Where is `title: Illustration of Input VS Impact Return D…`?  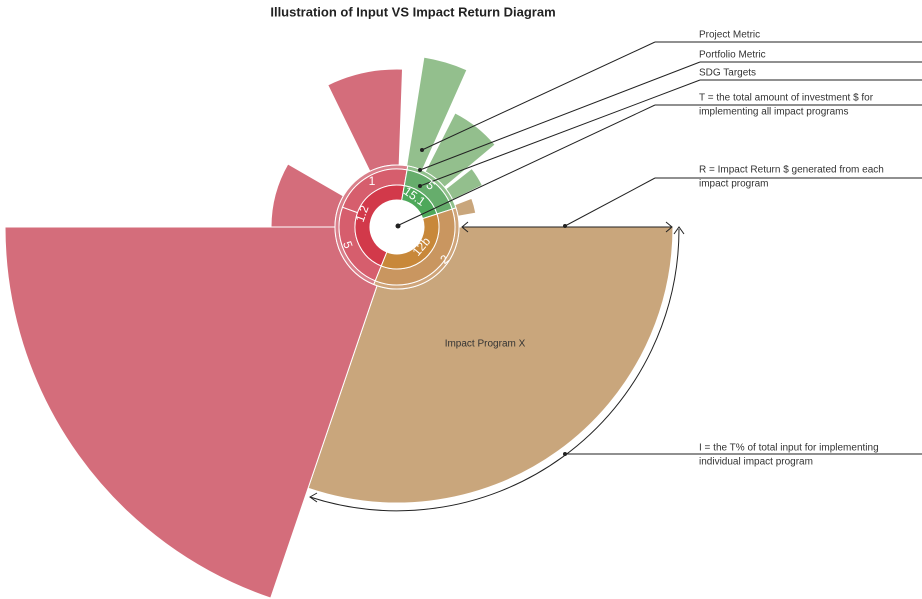
title: Illustration of Input VS Impact Return D… is located at coordinates (412, 11).